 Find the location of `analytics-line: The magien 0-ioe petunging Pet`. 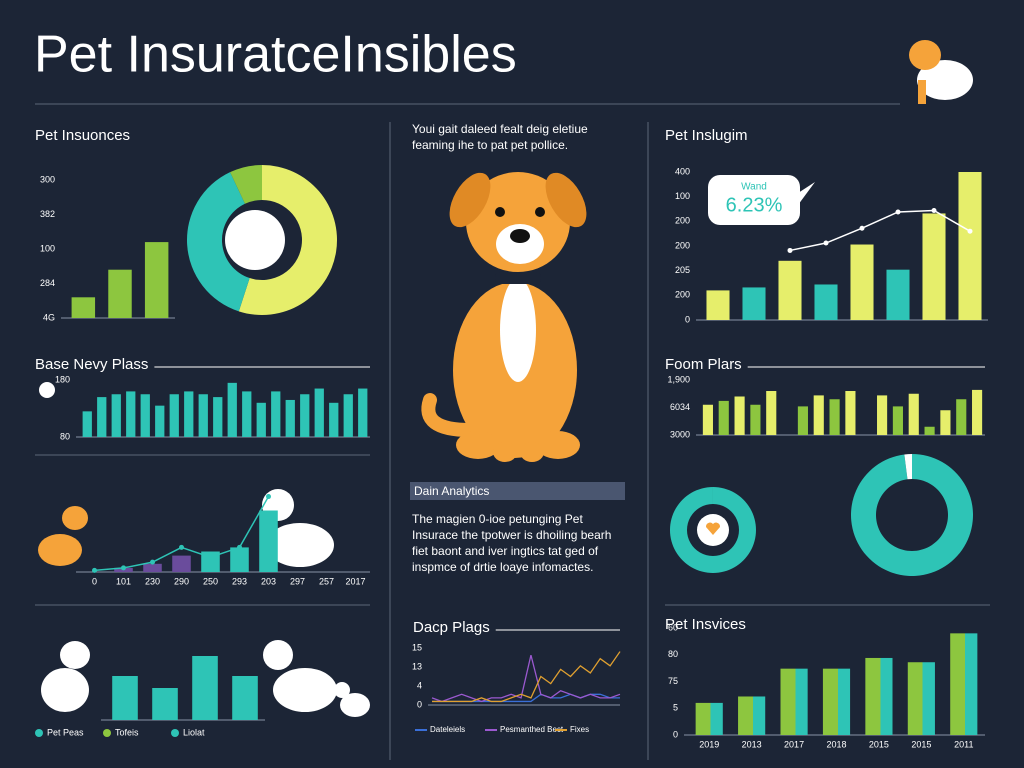

analytics-line: The magien 0-ioe petunging Pet is located at coordinates (497, 519).